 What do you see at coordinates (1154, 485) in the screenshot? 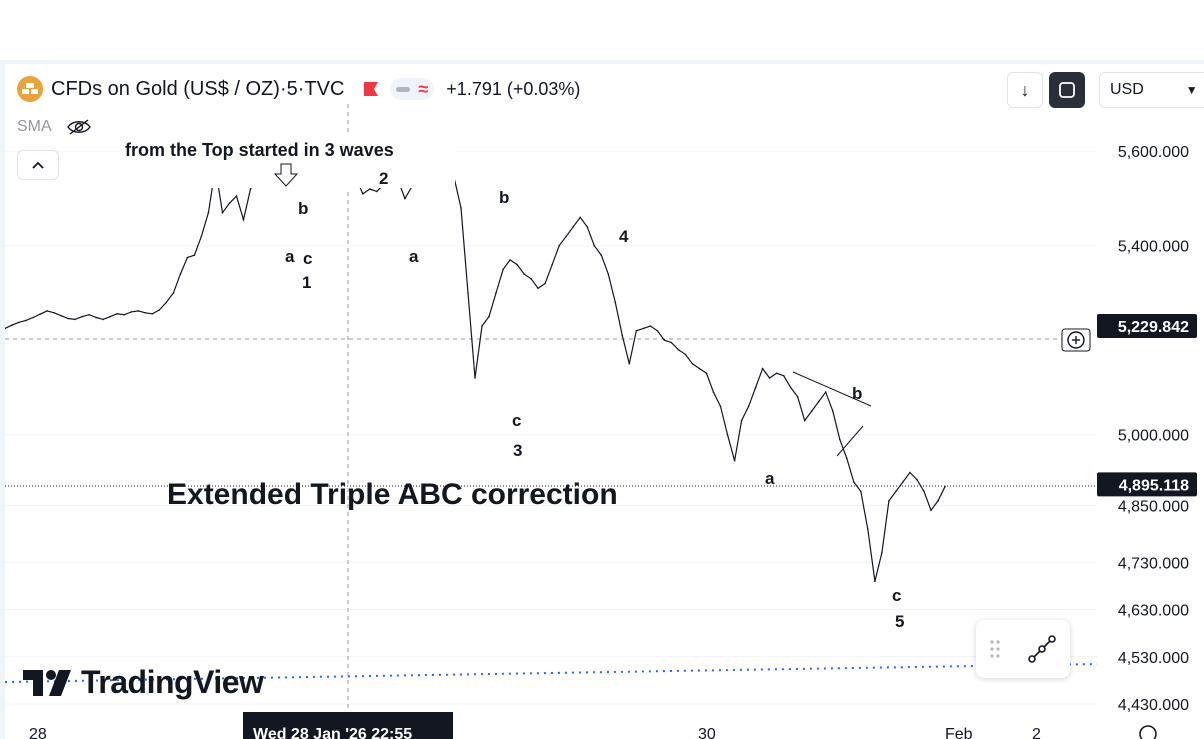
I see `y-tick-label: 4,895.118` at bounding box center [1154, 485].